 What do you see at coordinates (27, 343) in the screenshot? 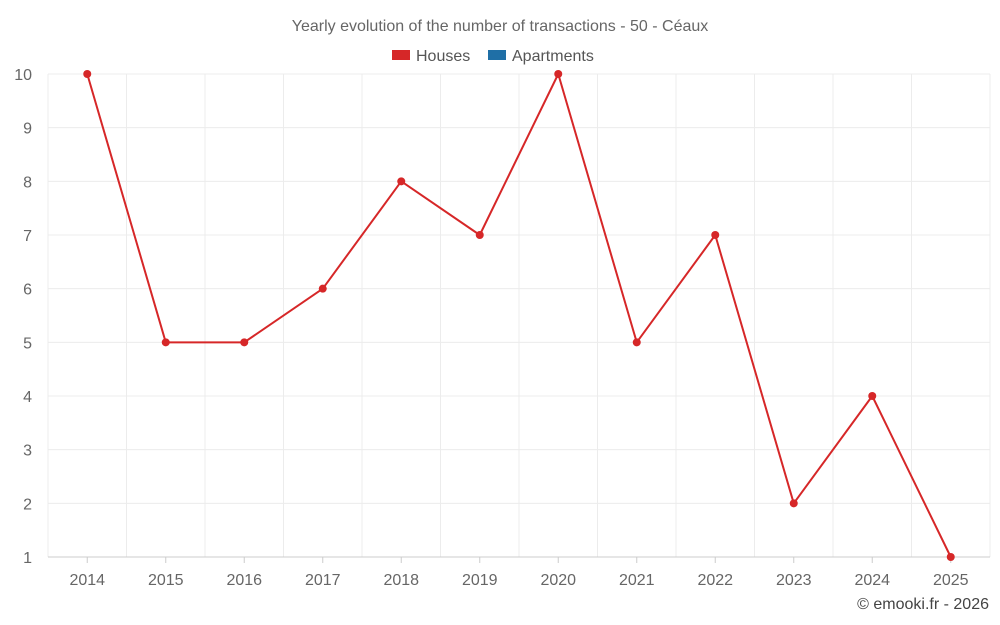
I see `y-tick-label: 5` at bounding box center [27, 343].